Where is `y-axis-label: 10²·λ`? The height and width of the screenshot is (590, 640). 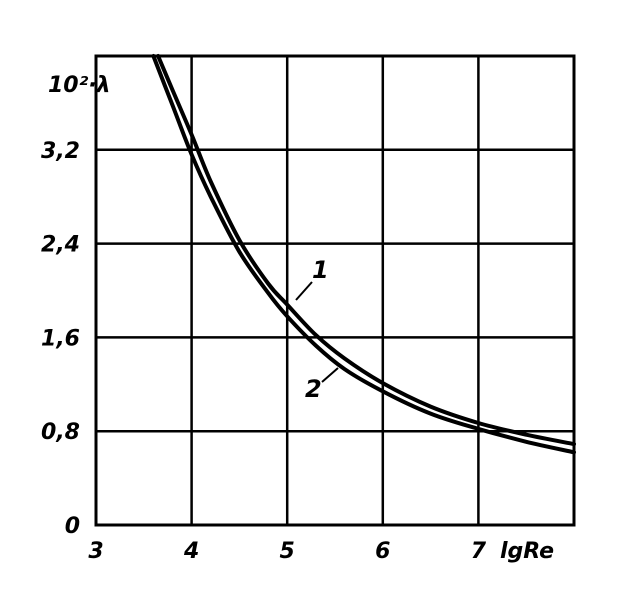
y-axis-label: 10²·λ is located at coordinates (79, 85).